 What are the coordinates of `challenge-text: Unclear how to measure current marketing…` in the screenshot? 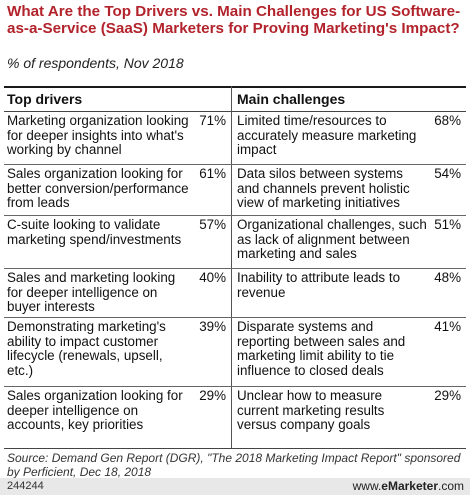 It's located at (311, 410).